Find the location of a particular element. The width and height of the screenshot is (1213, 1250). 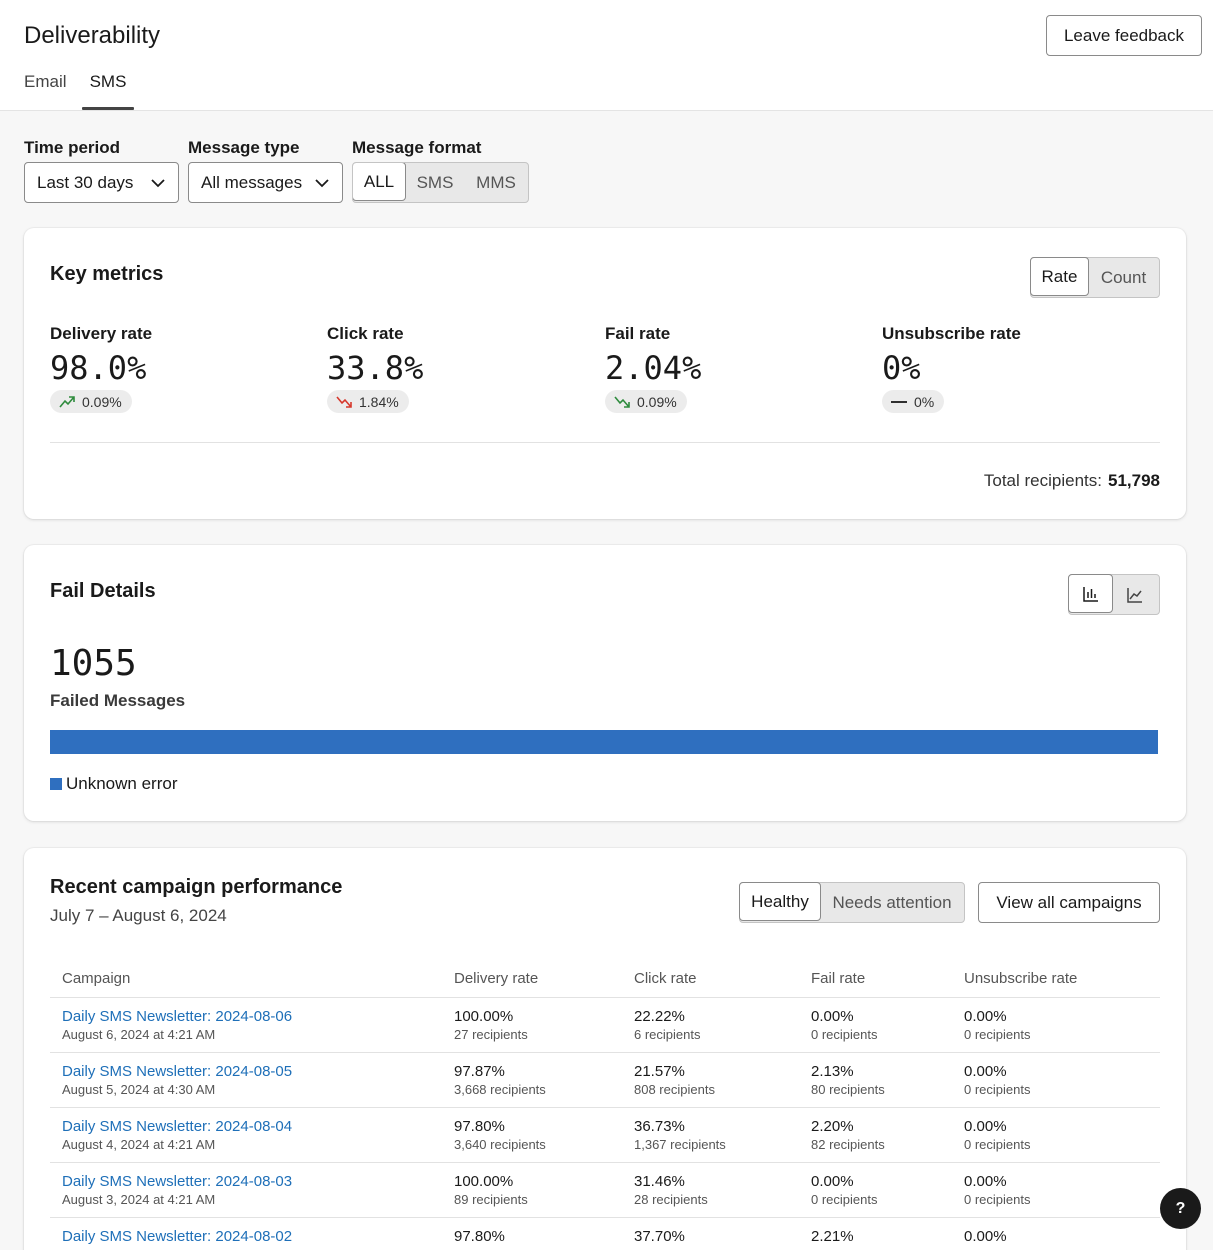

key-metrics-title: Key metrics is located at coordinates (107, 274).